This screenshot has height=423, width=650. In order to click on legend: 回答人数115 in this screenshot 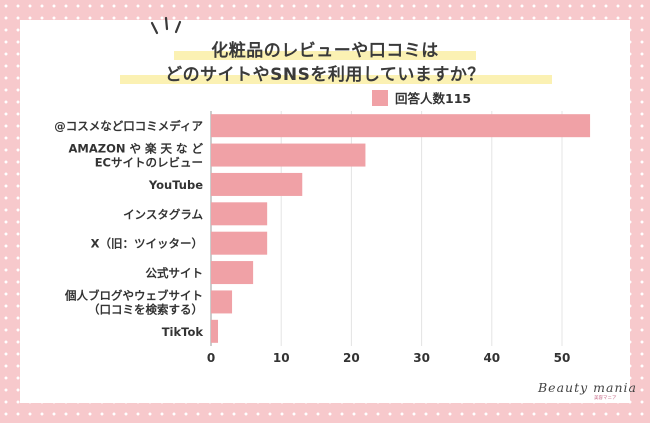, I will do `click(421, 98)`.